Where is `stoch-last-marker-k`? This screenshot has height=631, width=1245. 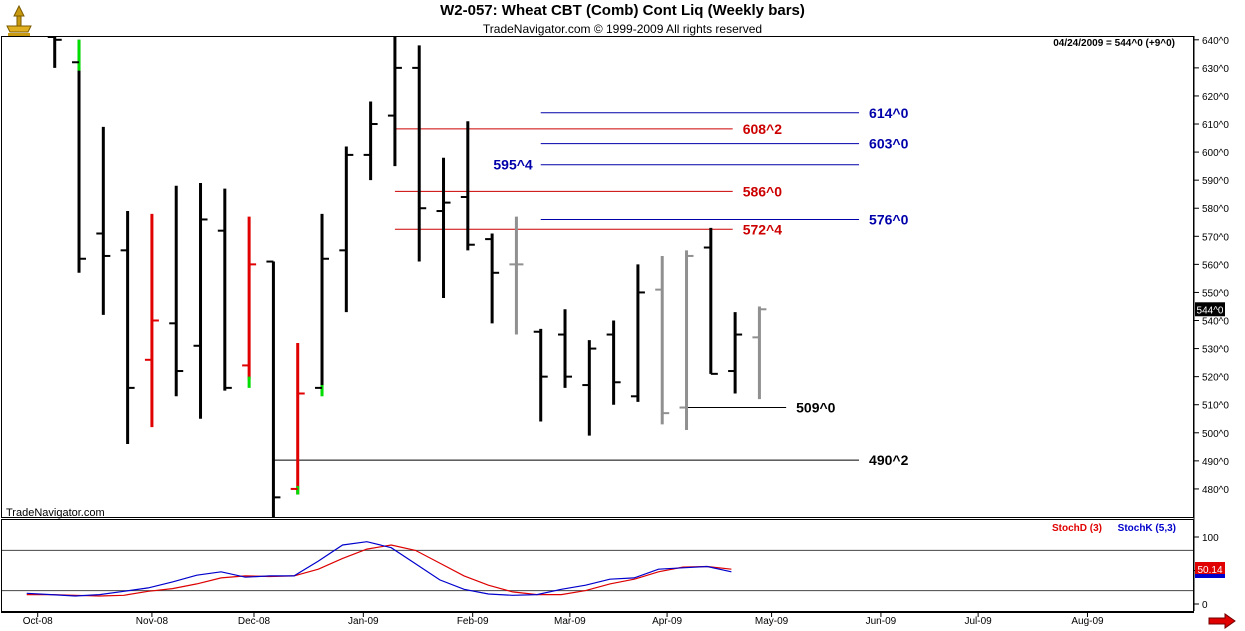 stoch-last-marker-k is located at coordinates (1210, 576).